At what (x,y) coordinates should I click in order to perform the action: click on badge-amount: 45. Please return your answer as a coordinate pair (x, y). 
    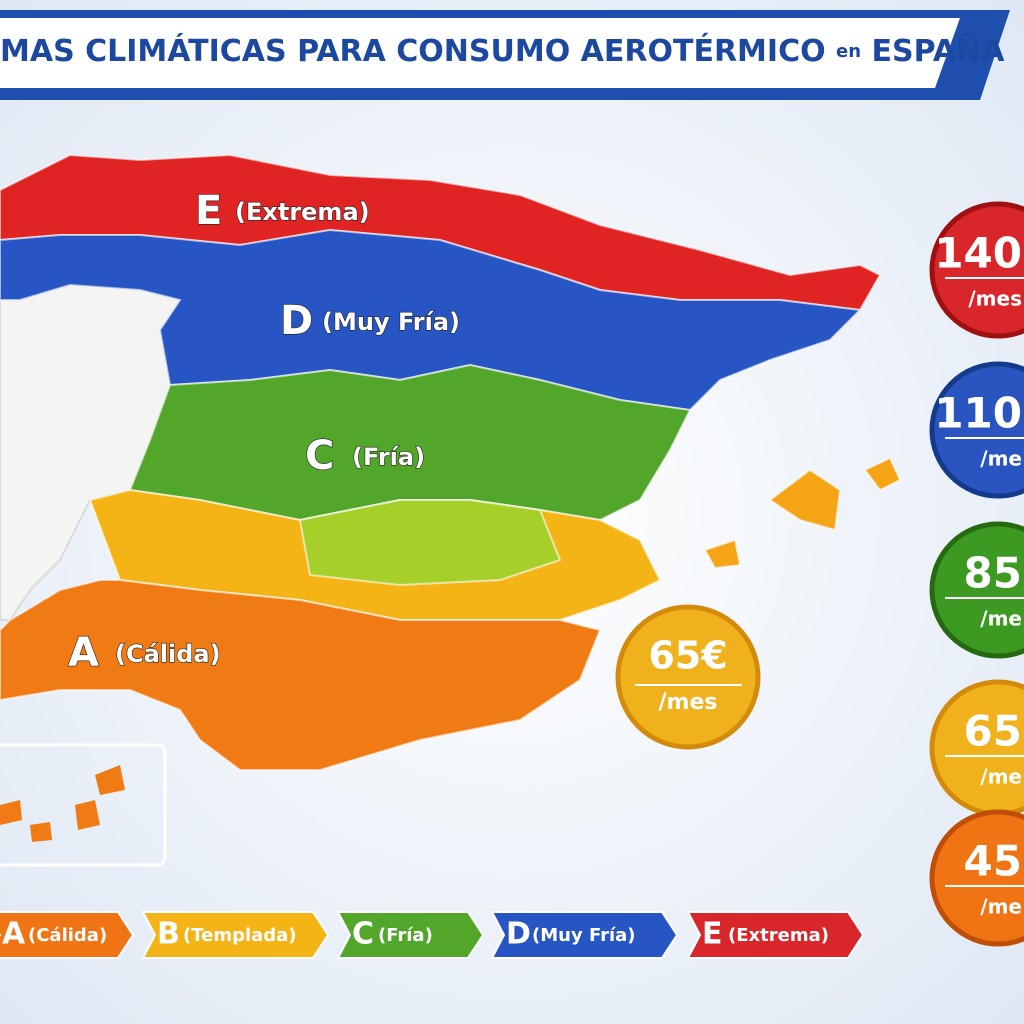
    Looking at the image, I should click on (993, 861).